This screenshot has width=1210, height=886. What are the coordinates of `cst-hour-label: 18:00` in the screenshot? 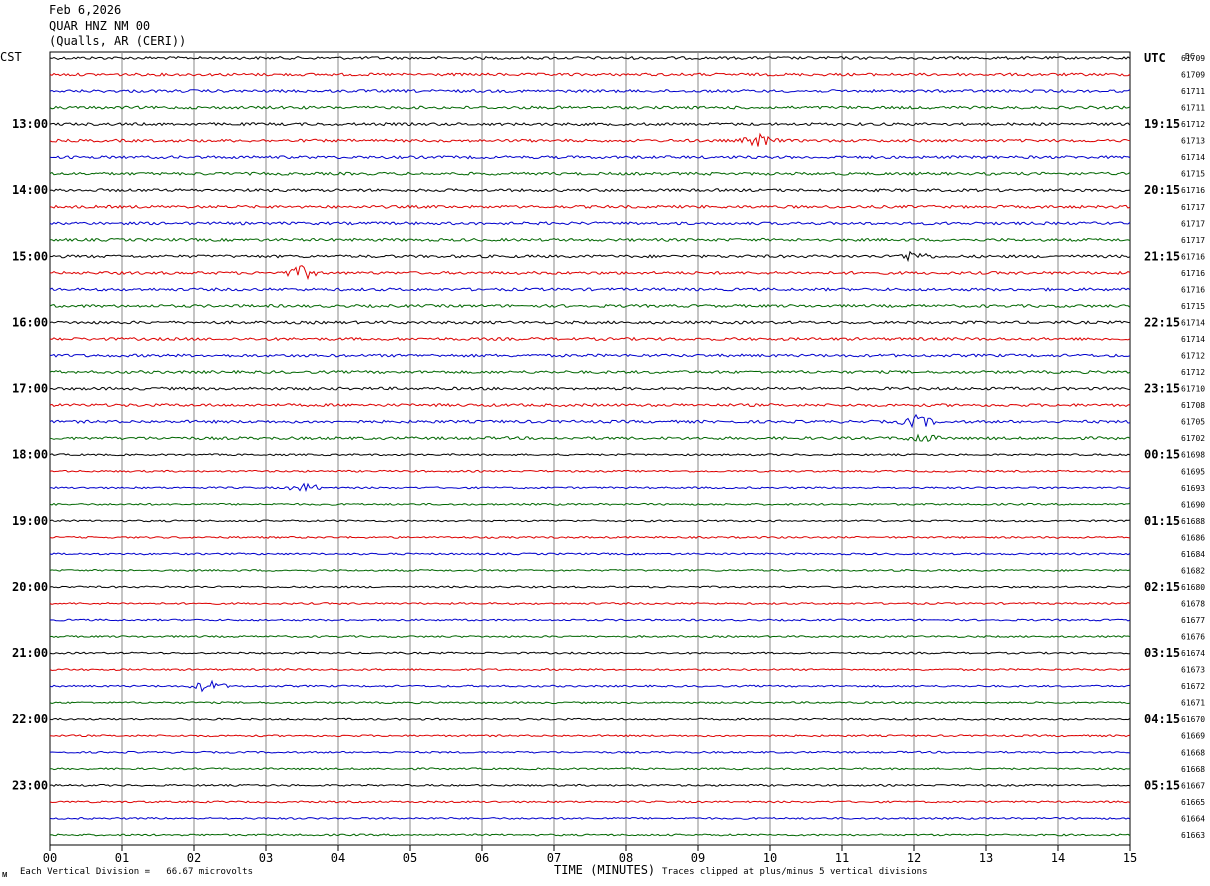 It's located at (30, 455).